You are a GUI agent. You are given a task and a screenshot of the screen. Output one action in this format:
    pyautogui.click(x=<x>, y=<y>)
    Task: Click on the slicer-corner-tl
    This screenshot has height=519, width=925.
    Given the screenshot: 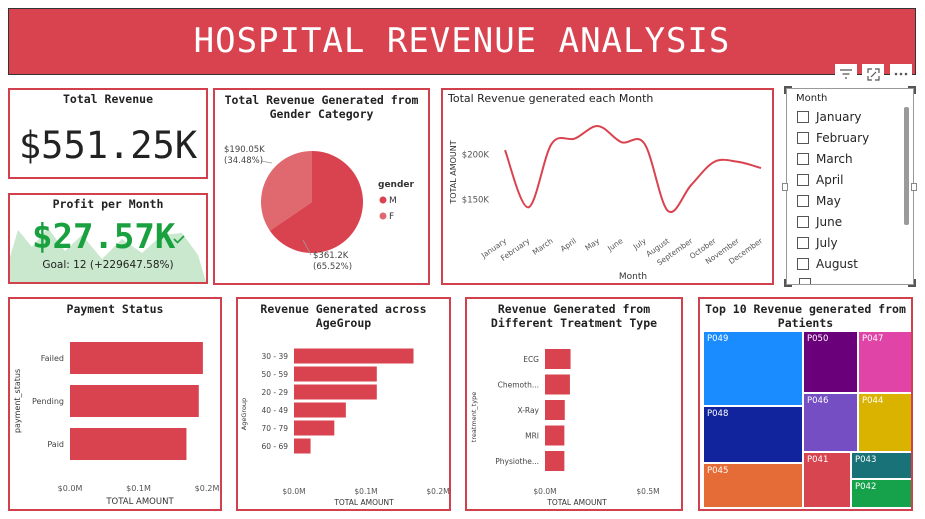 What is the action you would take?
    pyautogui.click(x=788, y=90)
    